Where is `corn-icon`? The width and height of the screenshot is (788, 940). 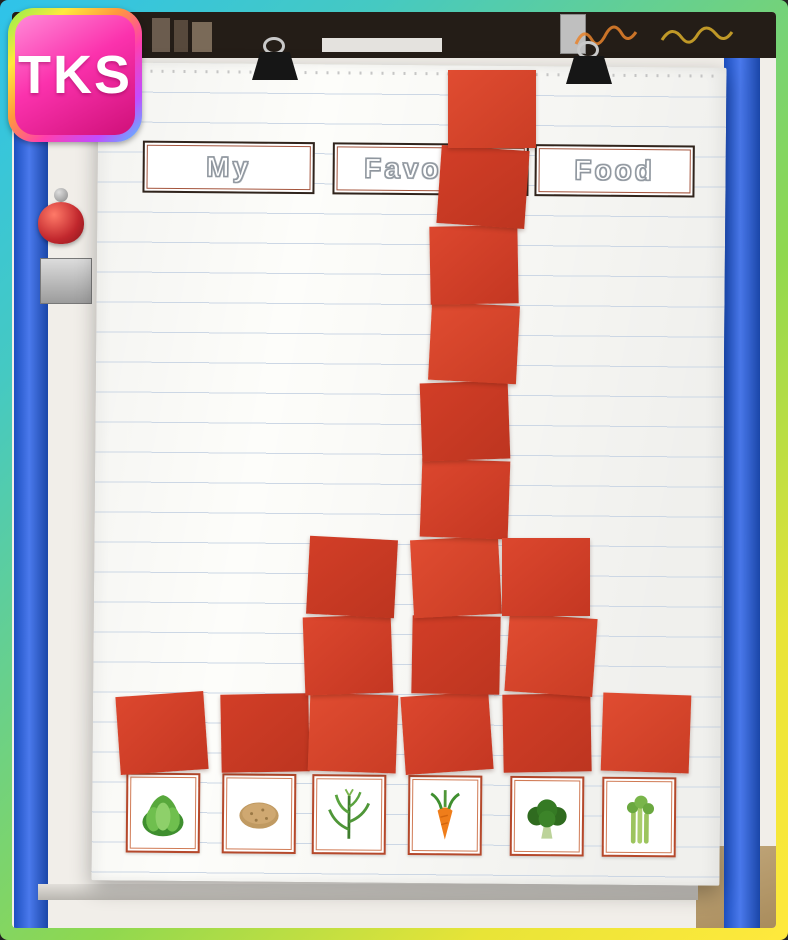 corn-icon is located at coordinates (349, 813).